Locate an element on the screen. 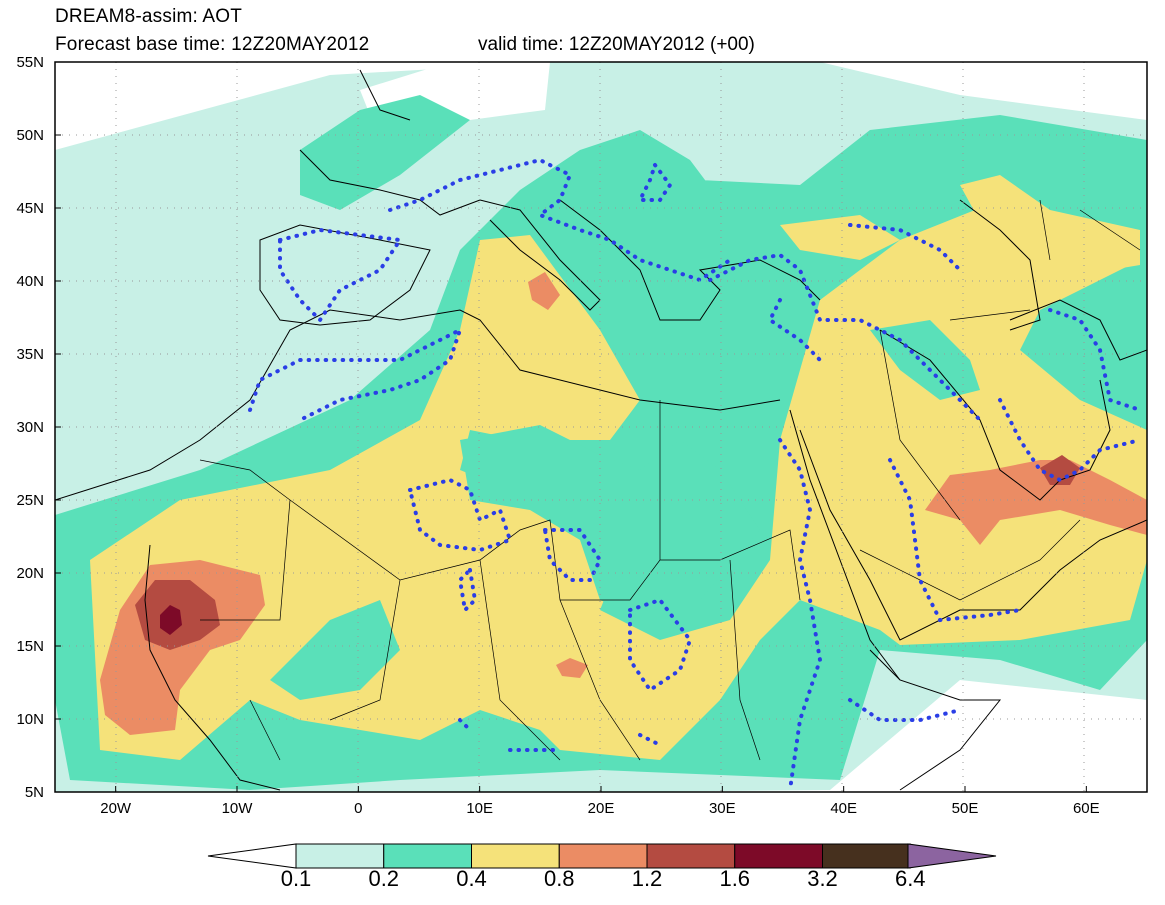  aot-field-0.2-europe-north is located at coordinates (385, 152).